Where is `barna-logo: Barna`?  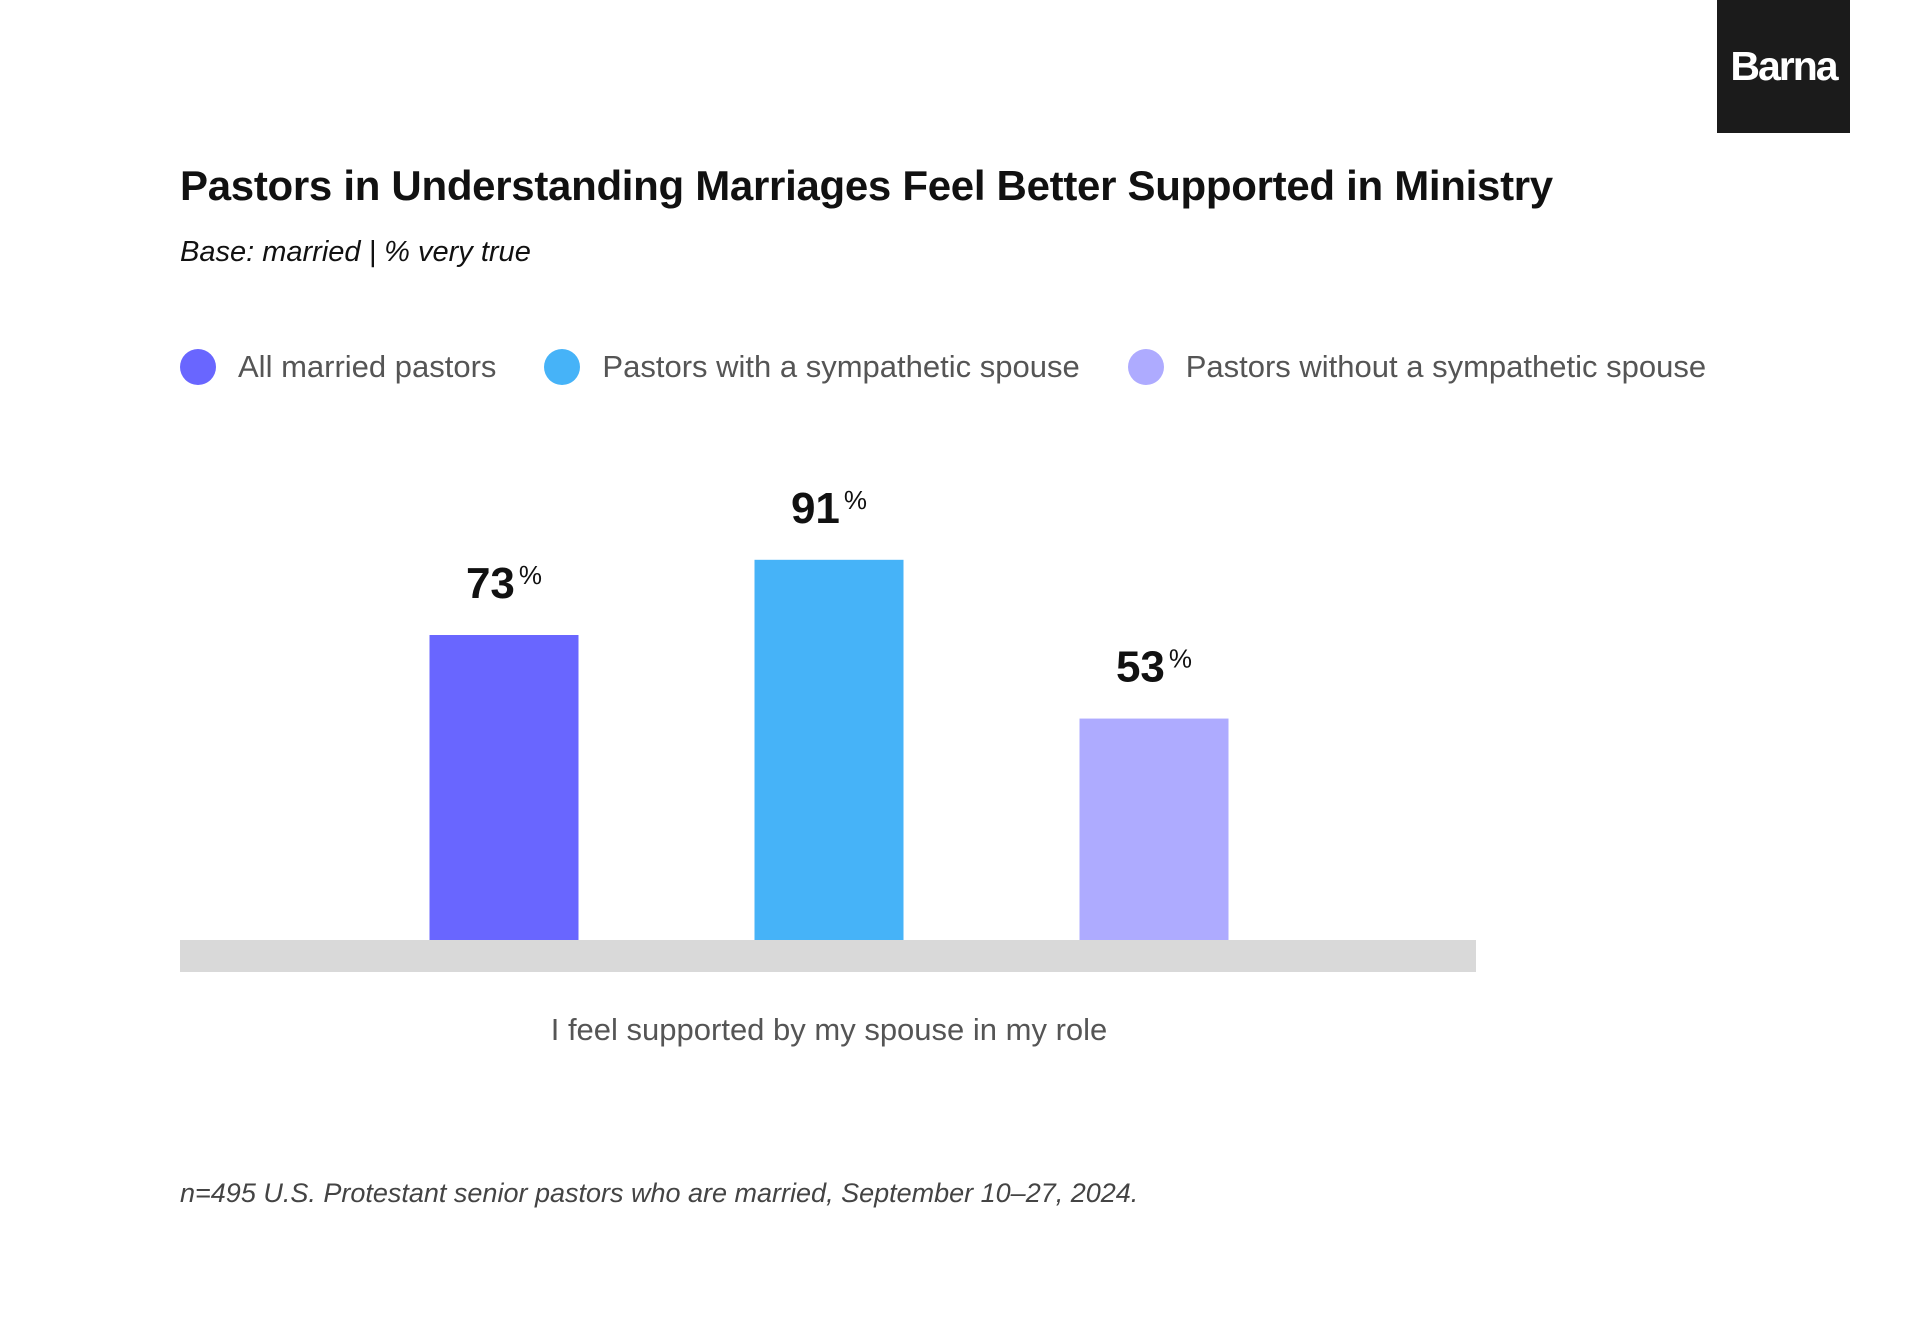
barna-logo: Barna is located at coordinates (1783, 66).